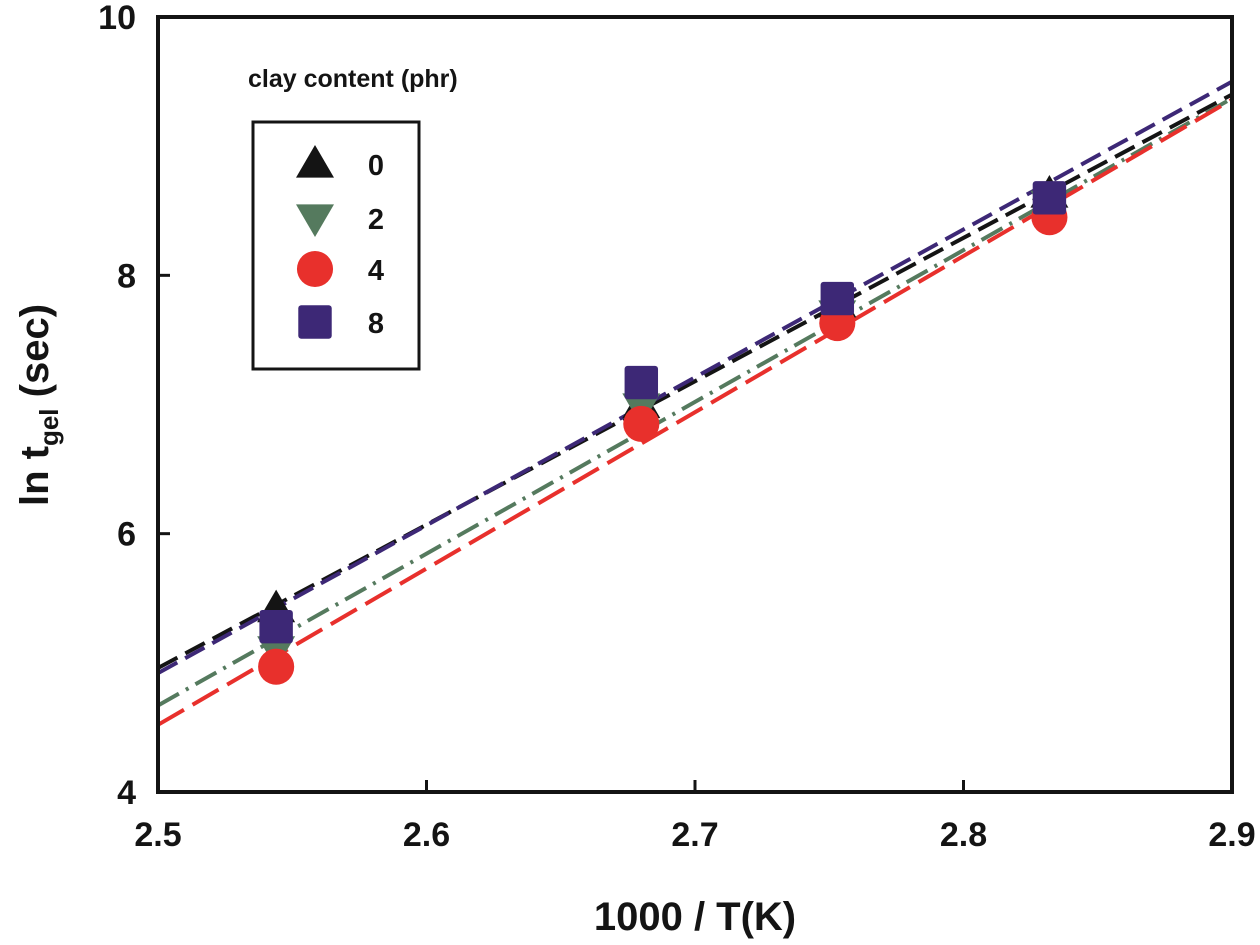  Describe the element at coordinates (353, 79) in the screenshot. I see `legend-title: clay content (phr)` at that location.